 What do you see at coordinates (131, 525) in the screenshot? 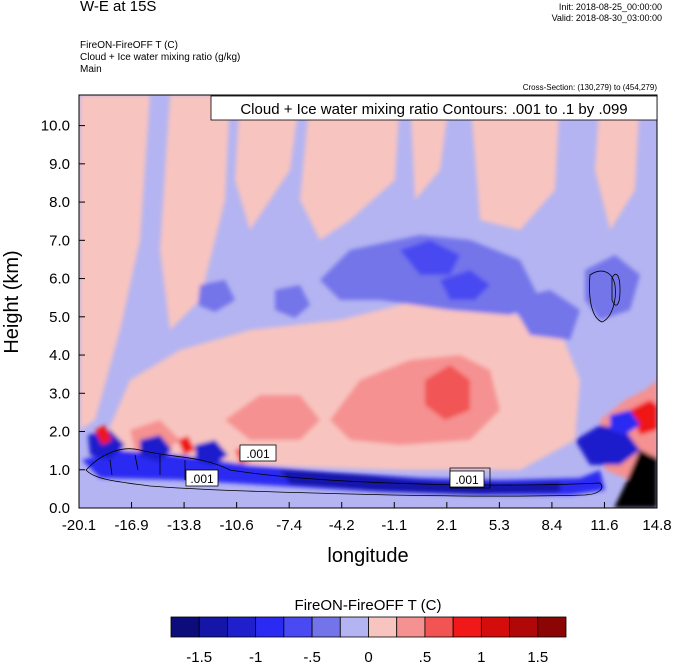
I see `x-tick-label: -16.9` at bounding box center [131, 525].